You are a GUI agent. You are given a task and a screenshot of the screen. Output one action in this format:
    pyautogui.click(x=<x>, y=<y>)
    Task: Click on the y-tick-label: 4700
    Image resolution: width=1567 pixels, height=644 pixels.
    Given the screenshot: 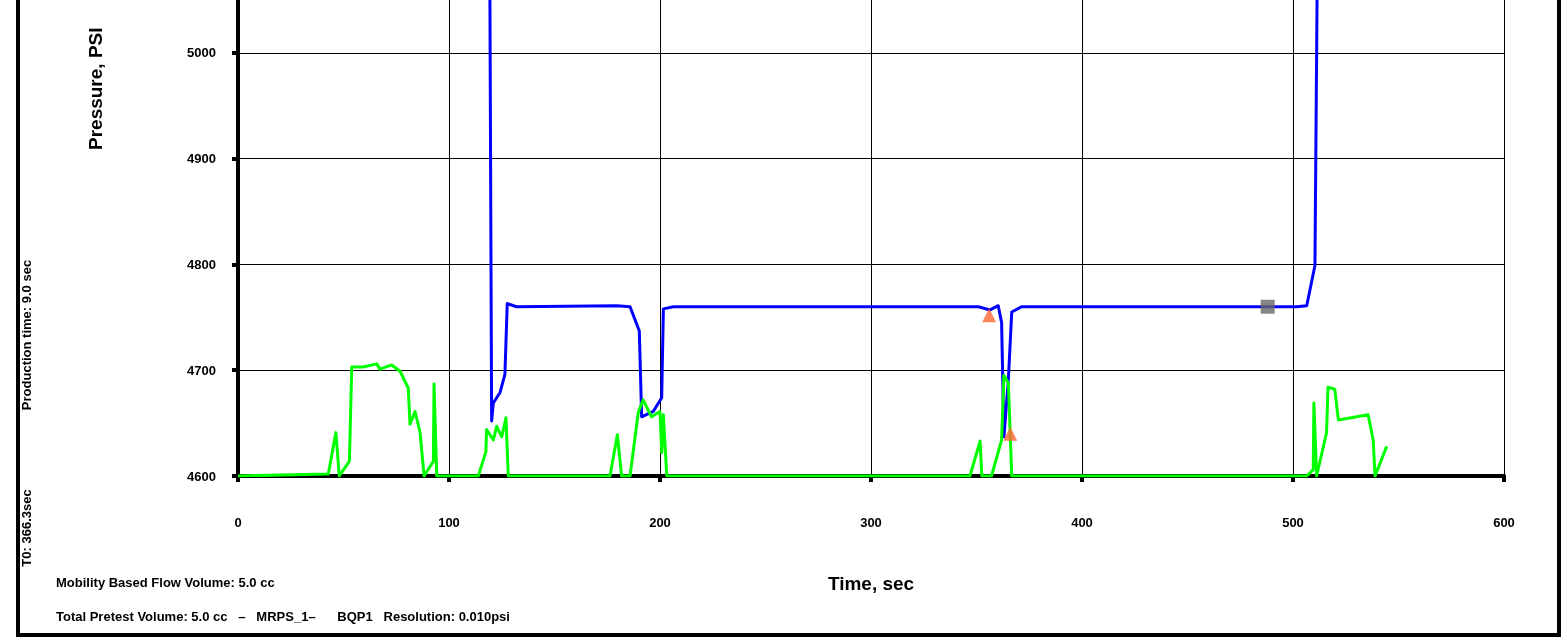 What is the action you would take?
    pyautogui.click(x=201, y=370)
    